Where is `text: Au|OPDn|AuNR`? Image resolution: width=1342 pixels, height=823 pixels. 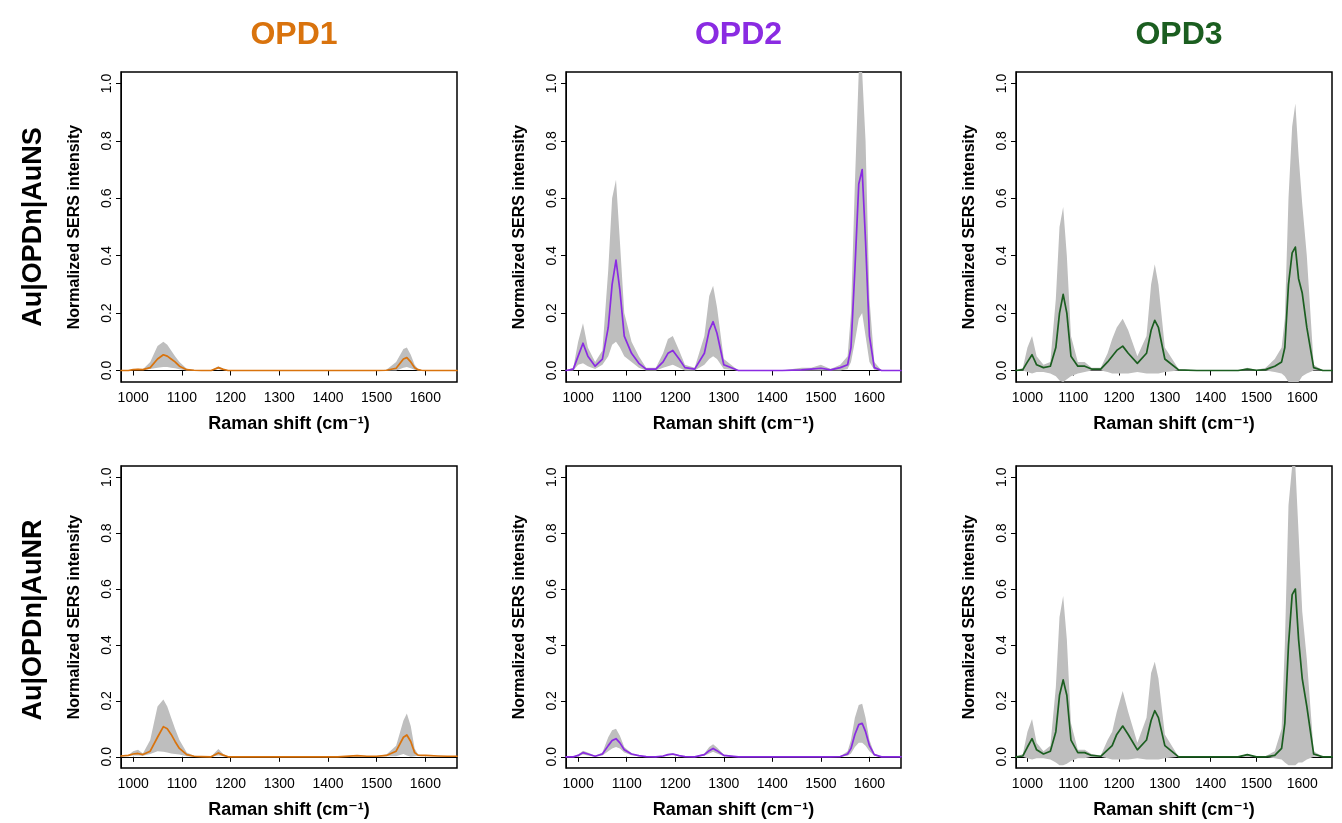
text: Au|OPDn|AuNR is located at coordinates (32, 620).